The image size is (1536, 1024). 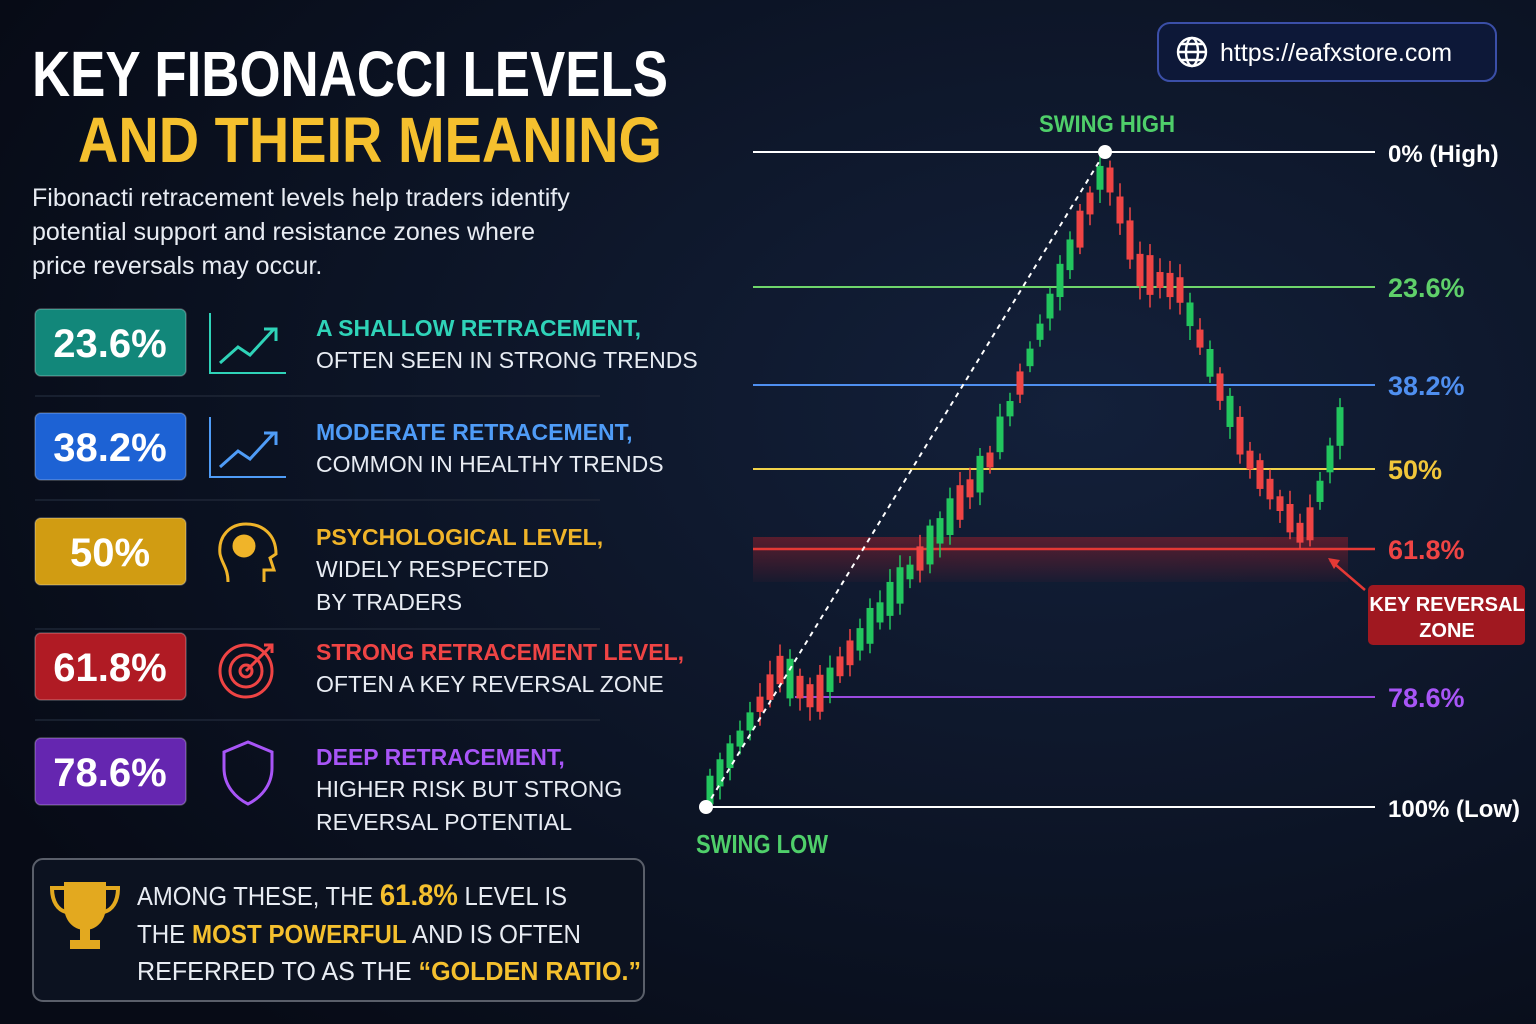 I want to click on zone-label: KEY REVERSAL, so click(x=1446, y=605).